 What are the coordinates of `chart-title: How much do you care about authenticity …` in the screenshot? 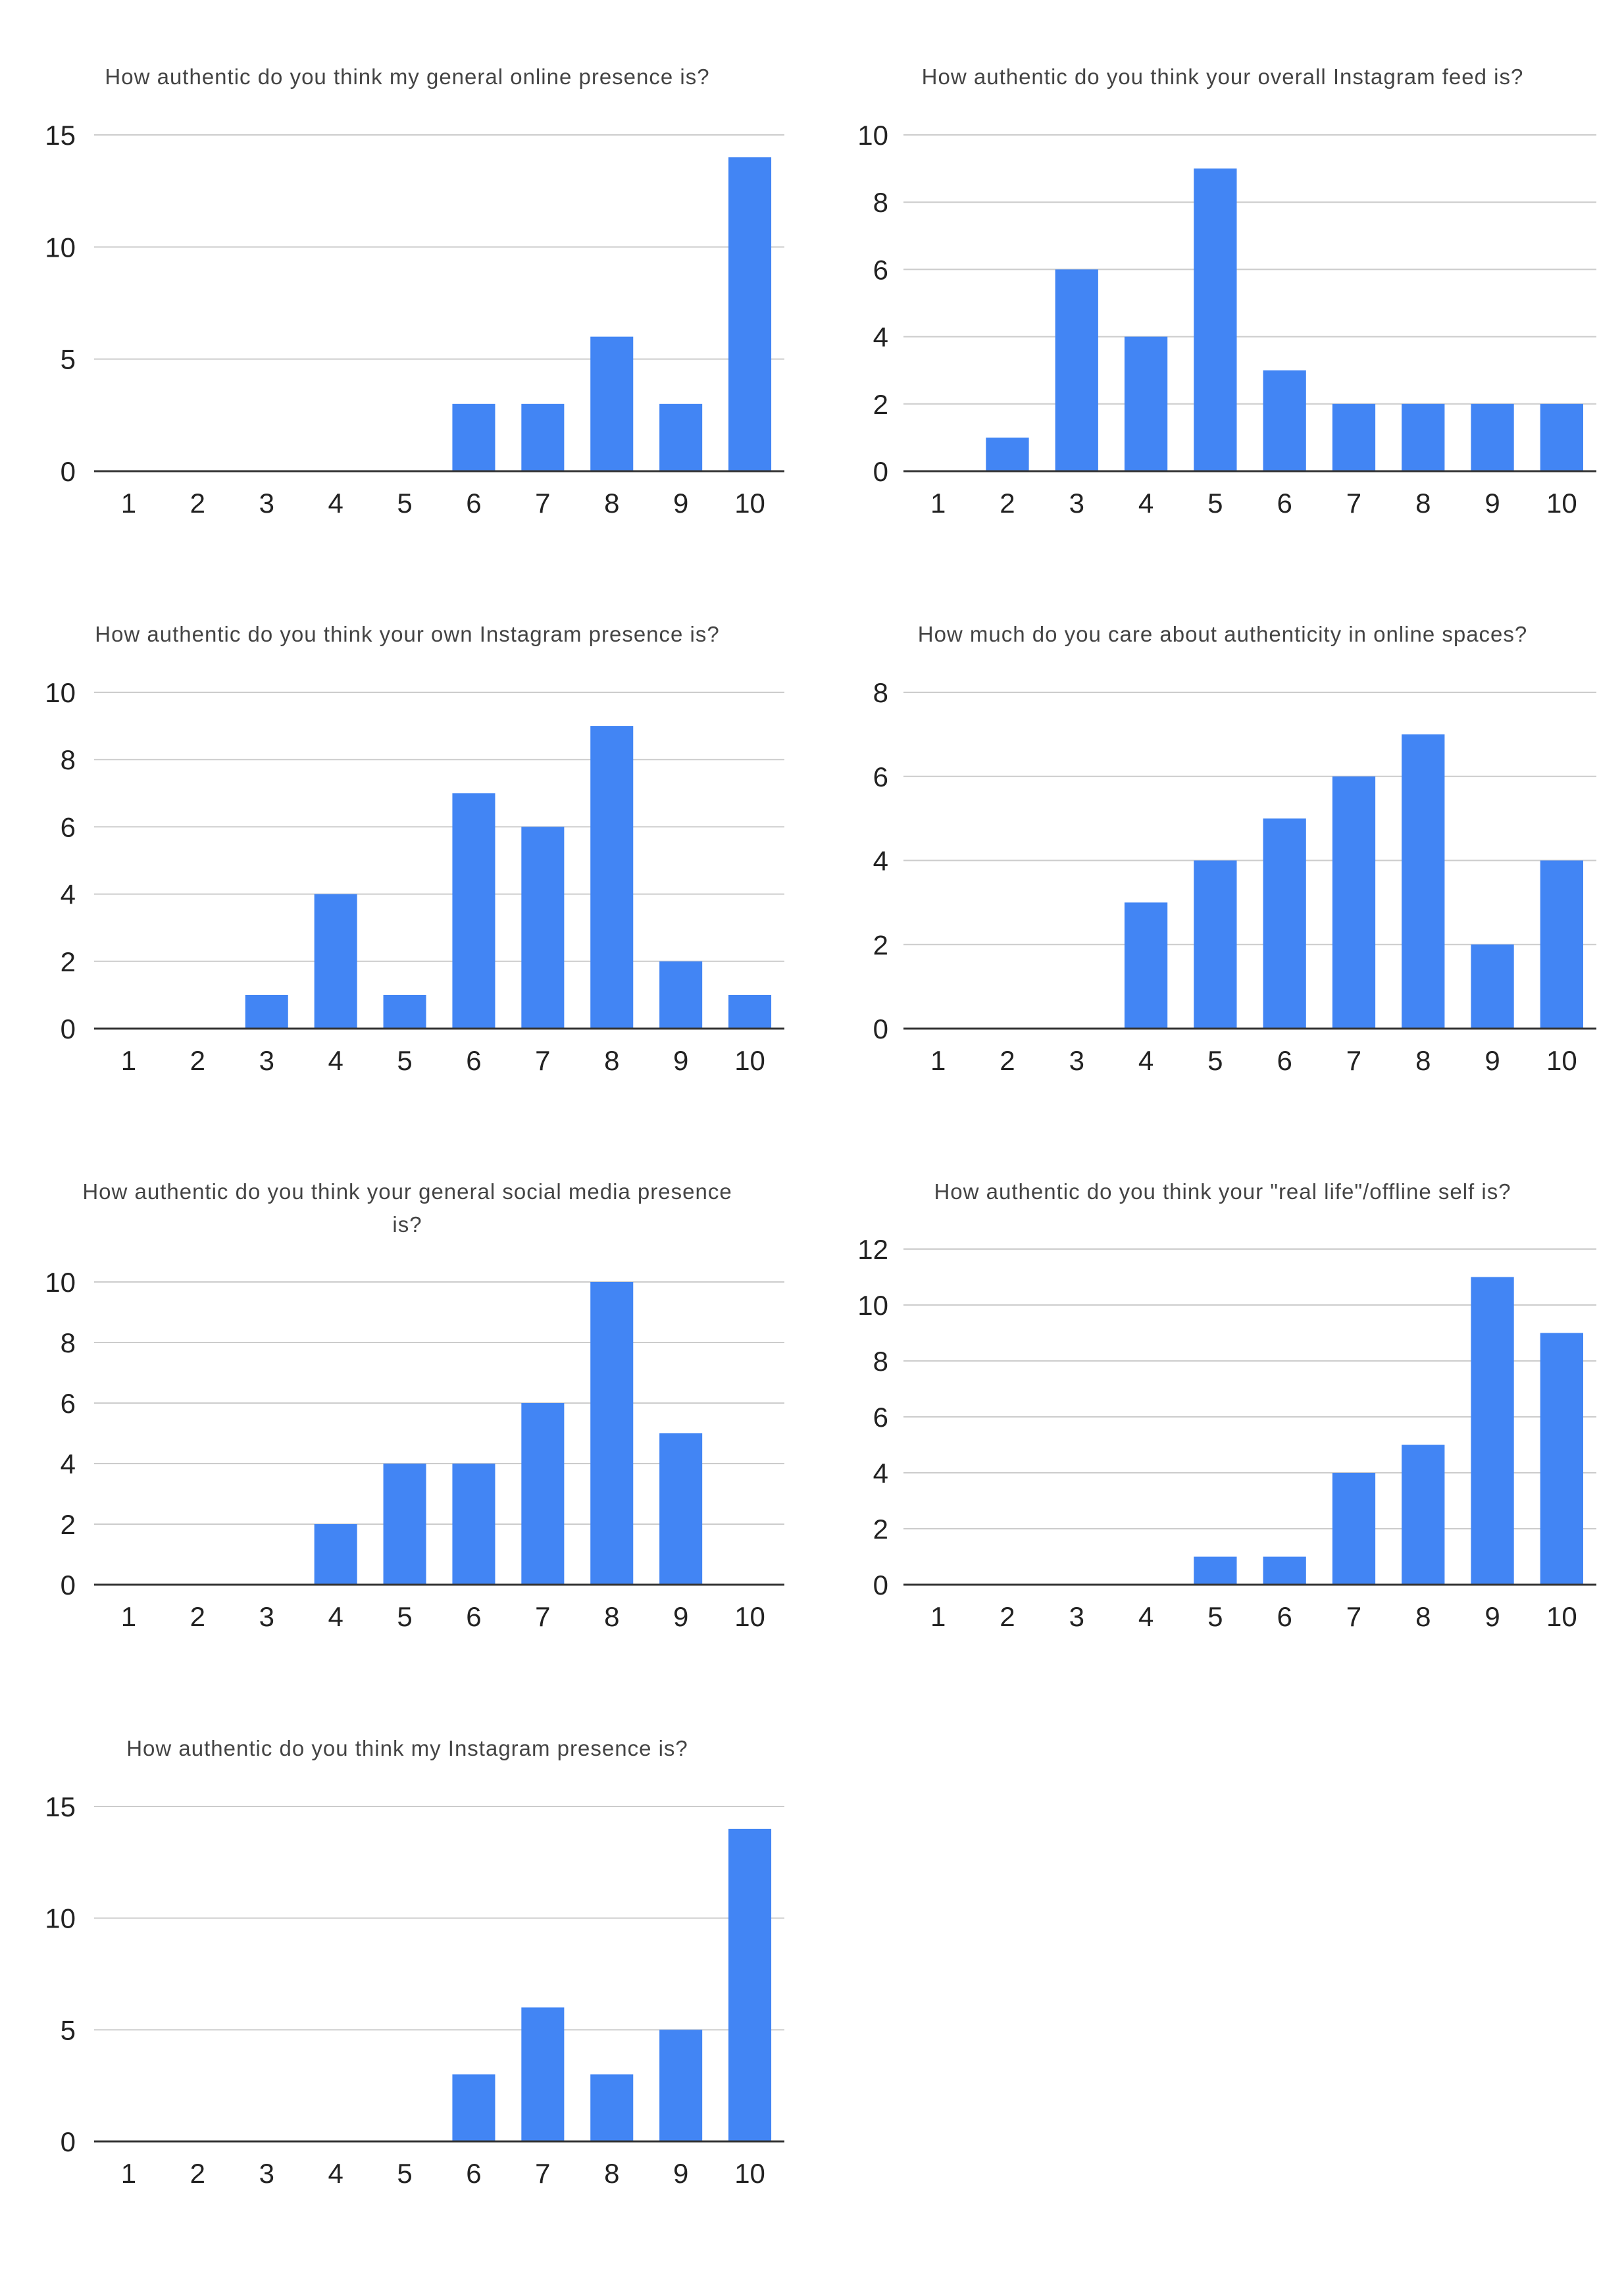 It's located at (1223, 634).